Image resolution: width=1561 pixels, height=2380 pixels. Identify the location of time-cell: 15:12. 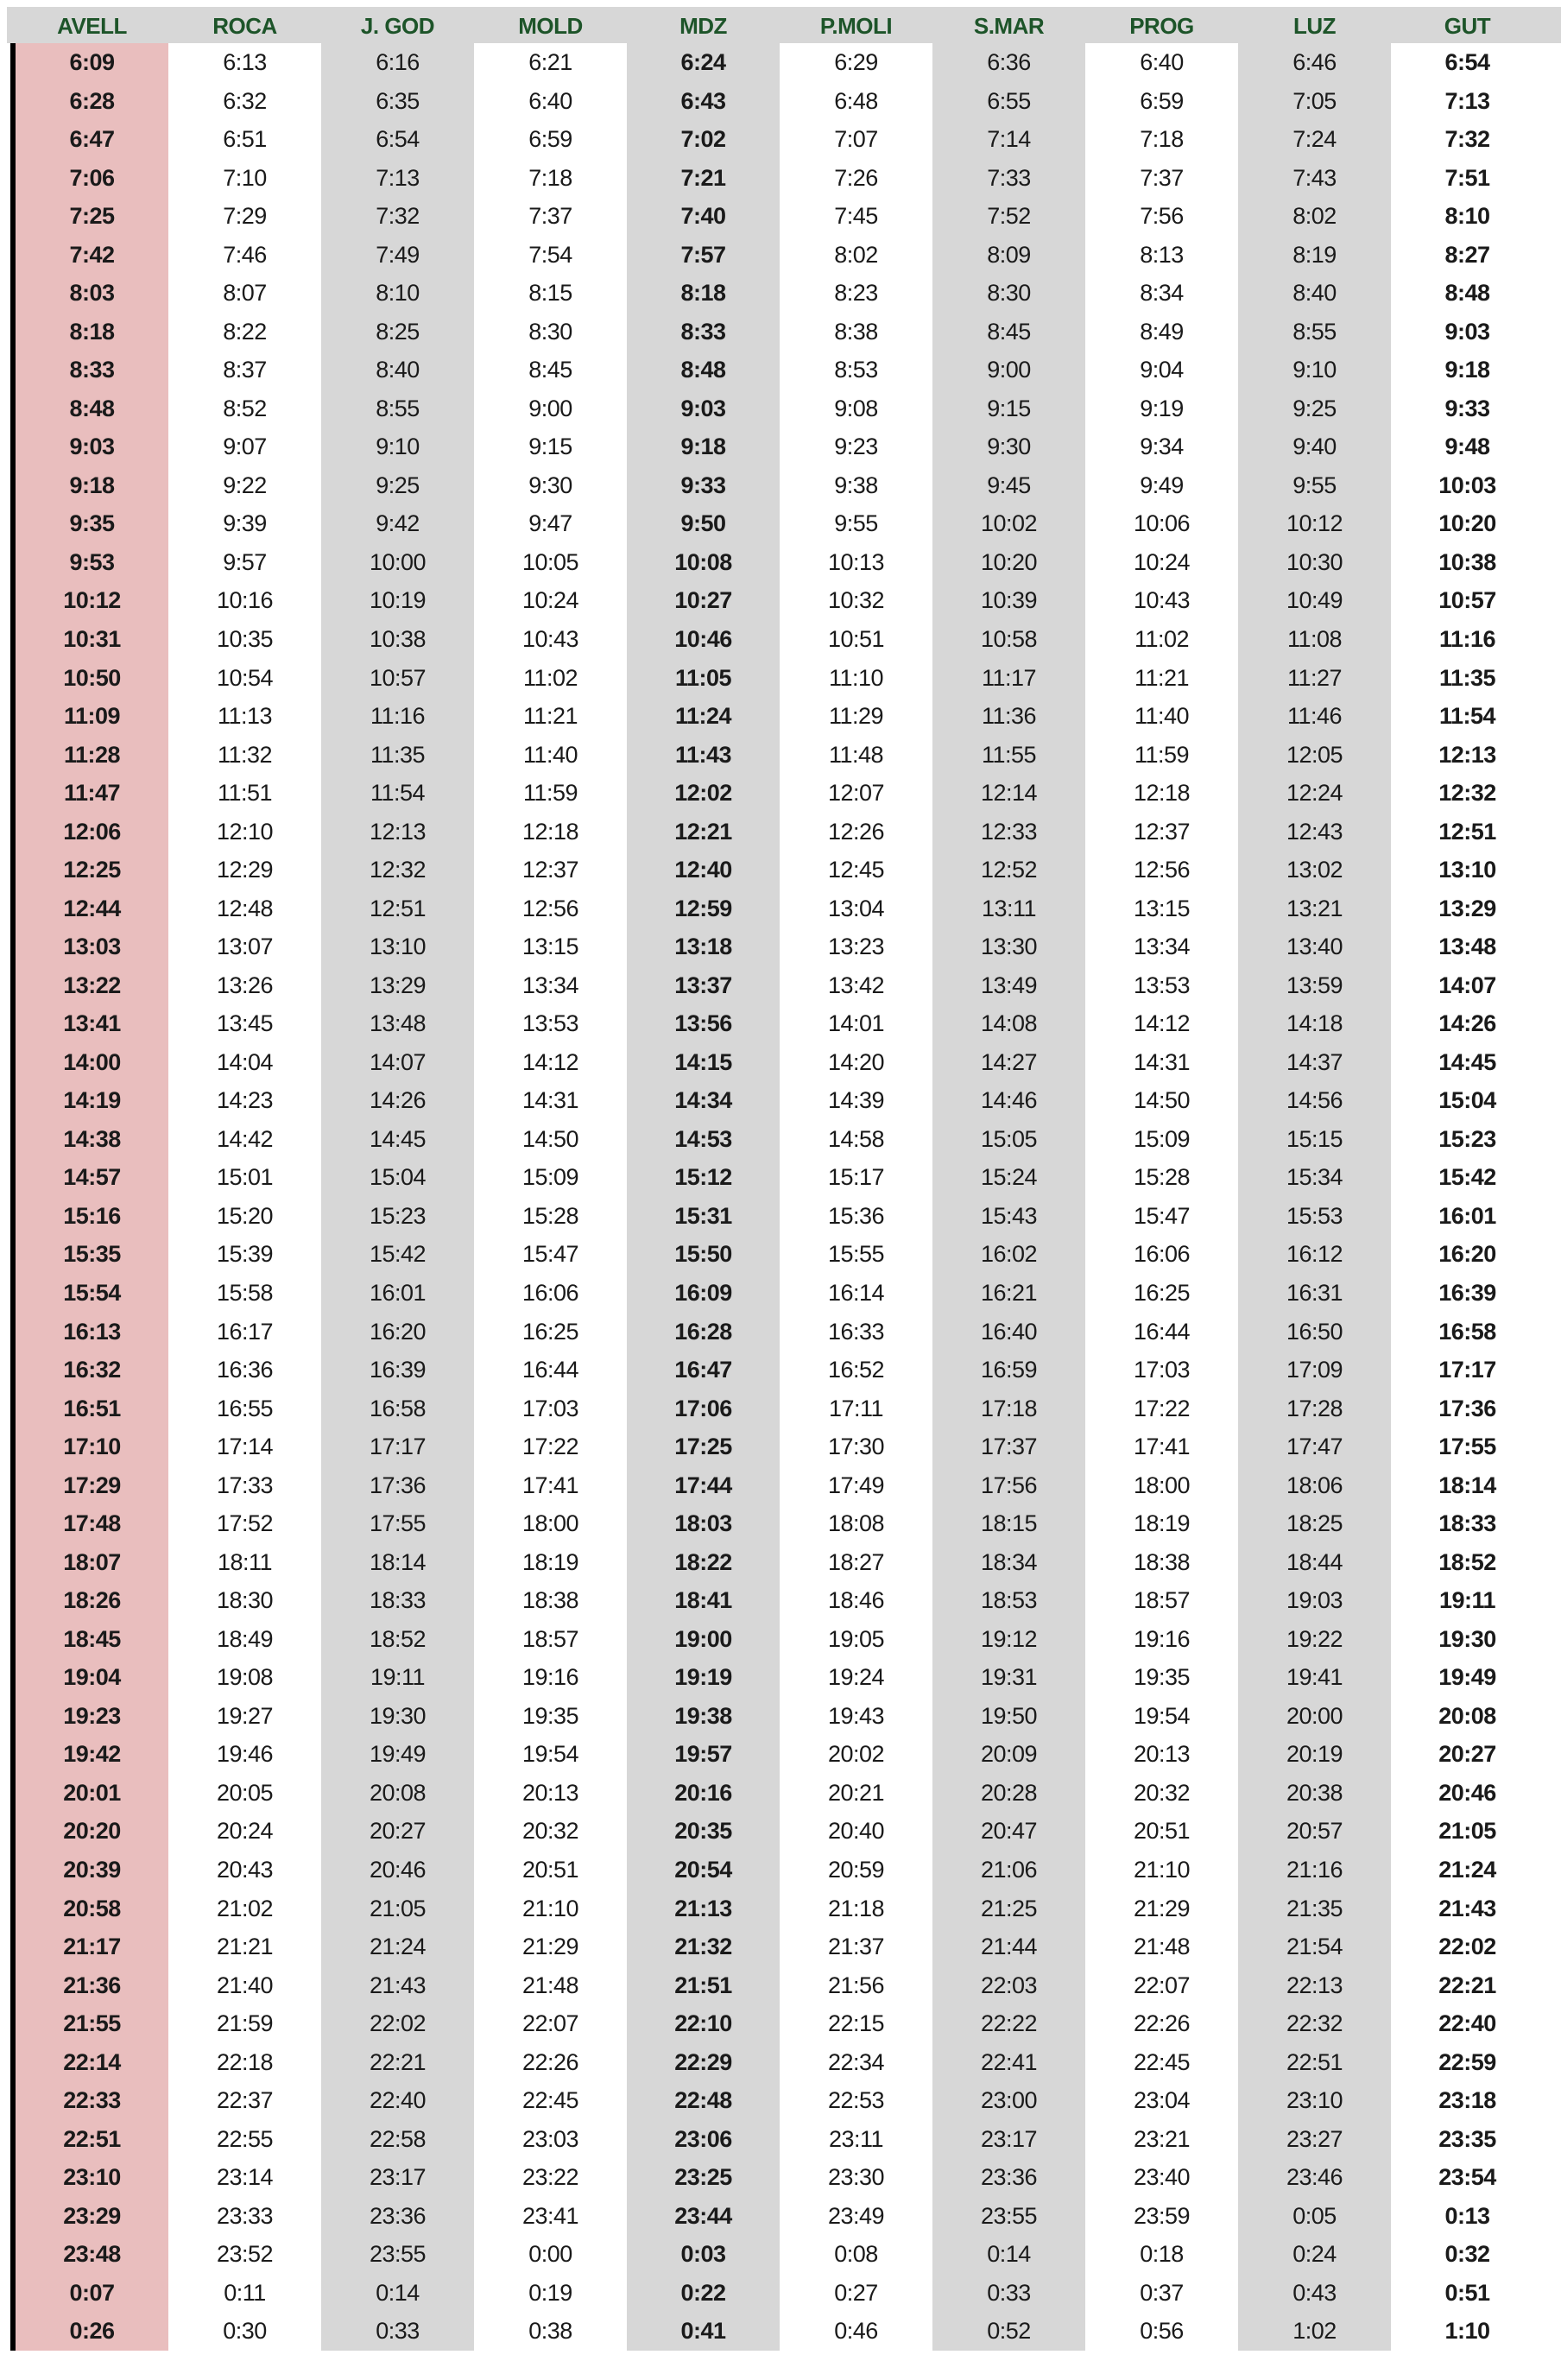
(704, 1177).